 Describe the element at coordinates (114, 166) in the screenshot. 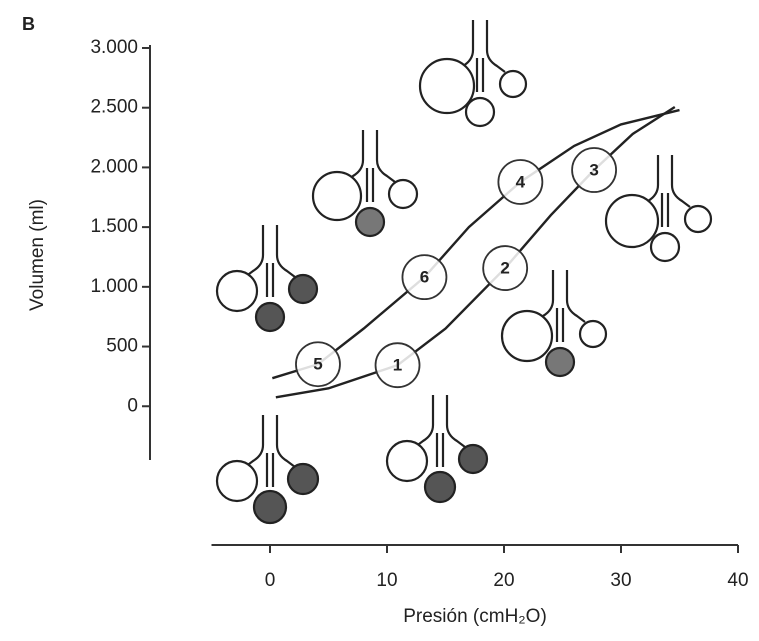

I see `y-tick-label: 2.000` at that location.